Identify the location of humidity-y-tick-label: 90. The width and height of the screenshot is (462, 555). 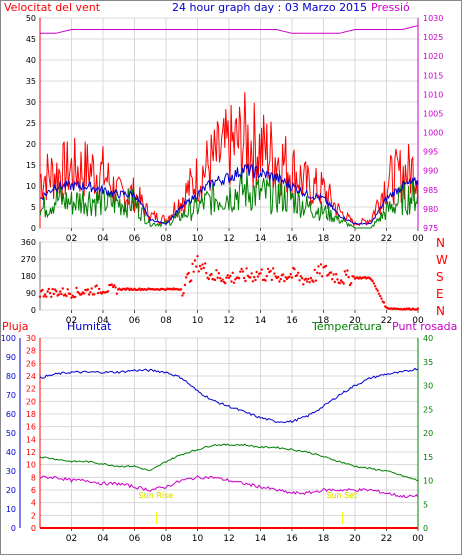
(11, 357).